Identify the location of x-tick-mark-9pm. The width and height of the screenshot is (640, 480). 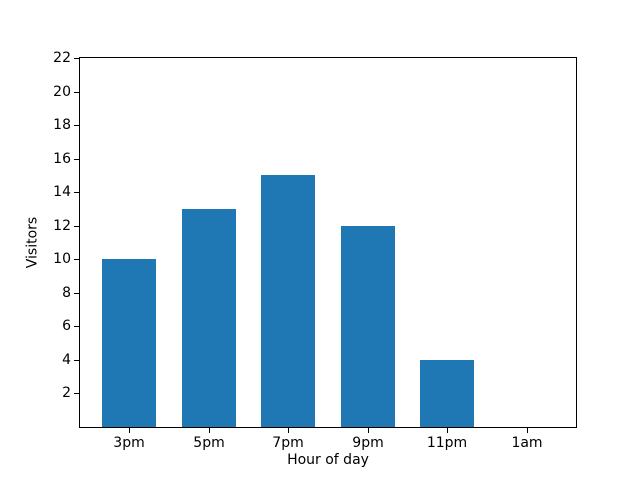
(368, 430).